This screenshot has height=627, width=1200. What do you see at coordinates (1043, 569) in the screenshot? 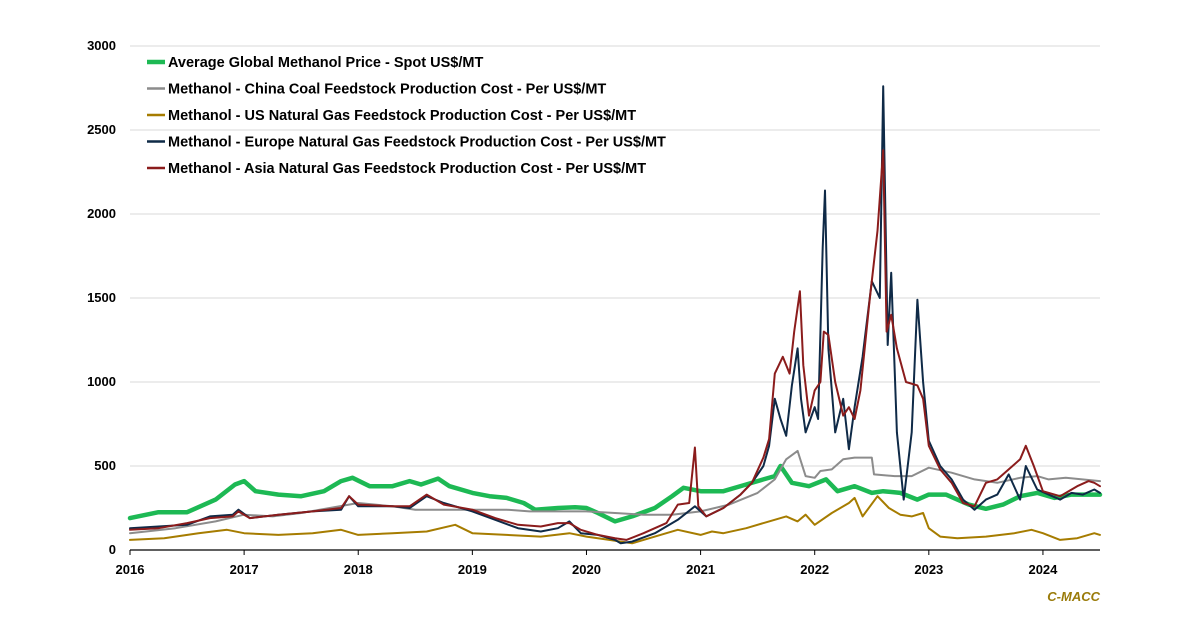
I see `x-tick-label: 2024` at bounding box center [1043, 569].